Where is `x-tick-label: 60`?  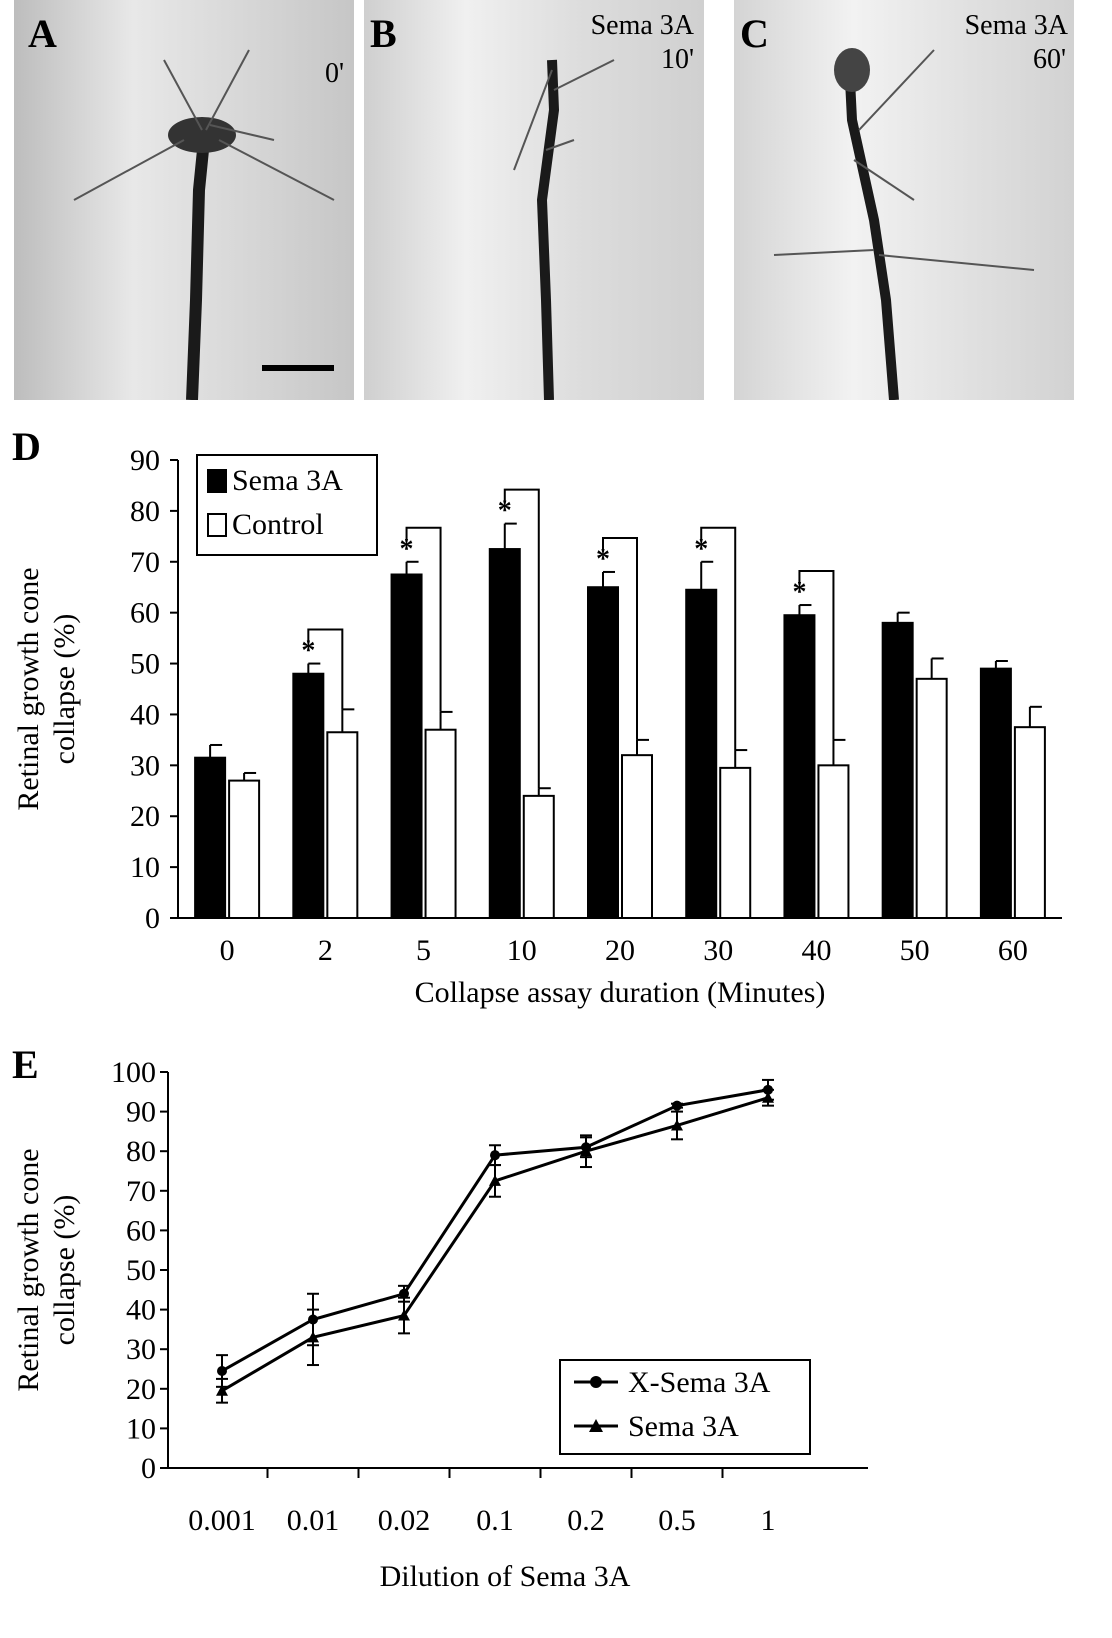
x-tick-label: 60 is located at coordinates (1013, 950).